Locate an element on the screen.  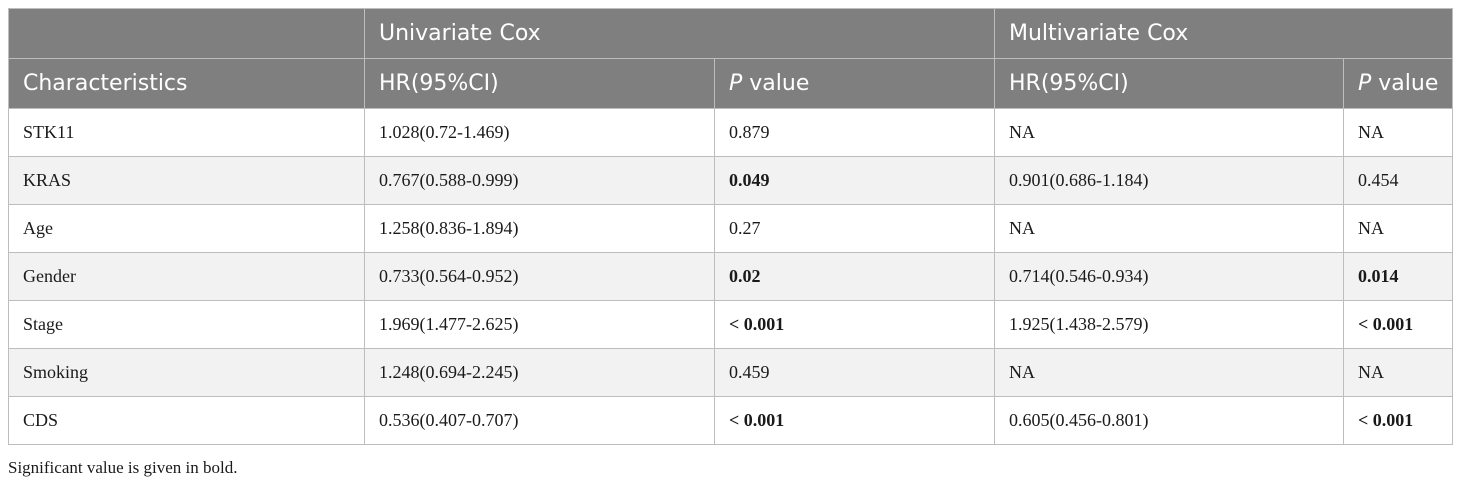
group-header-multivariate: Multivariate Cox is located at coordinates (1223, 33).